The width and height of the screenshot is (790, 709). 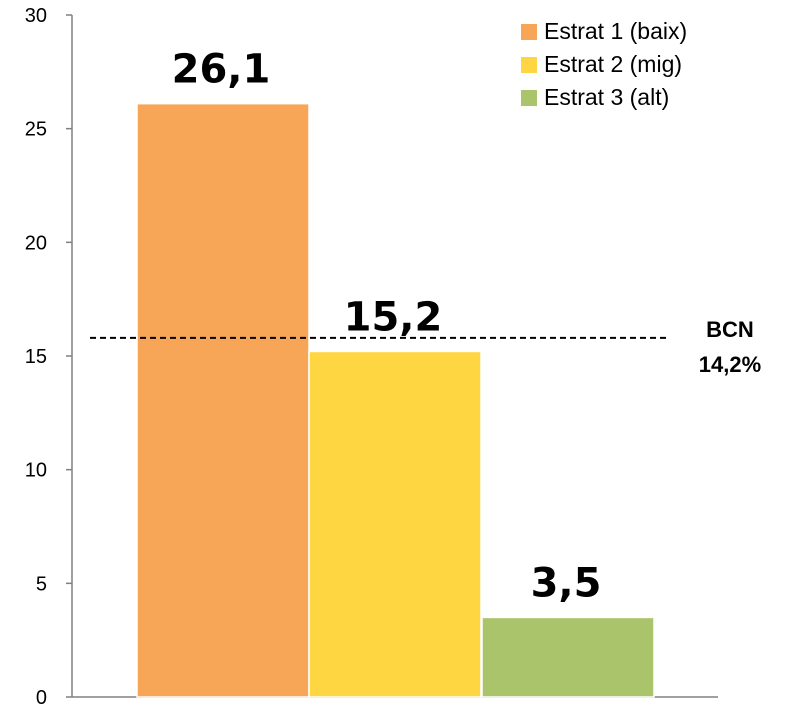 I want to click on data-label-2: 15,2, so click(x=393, y=317).